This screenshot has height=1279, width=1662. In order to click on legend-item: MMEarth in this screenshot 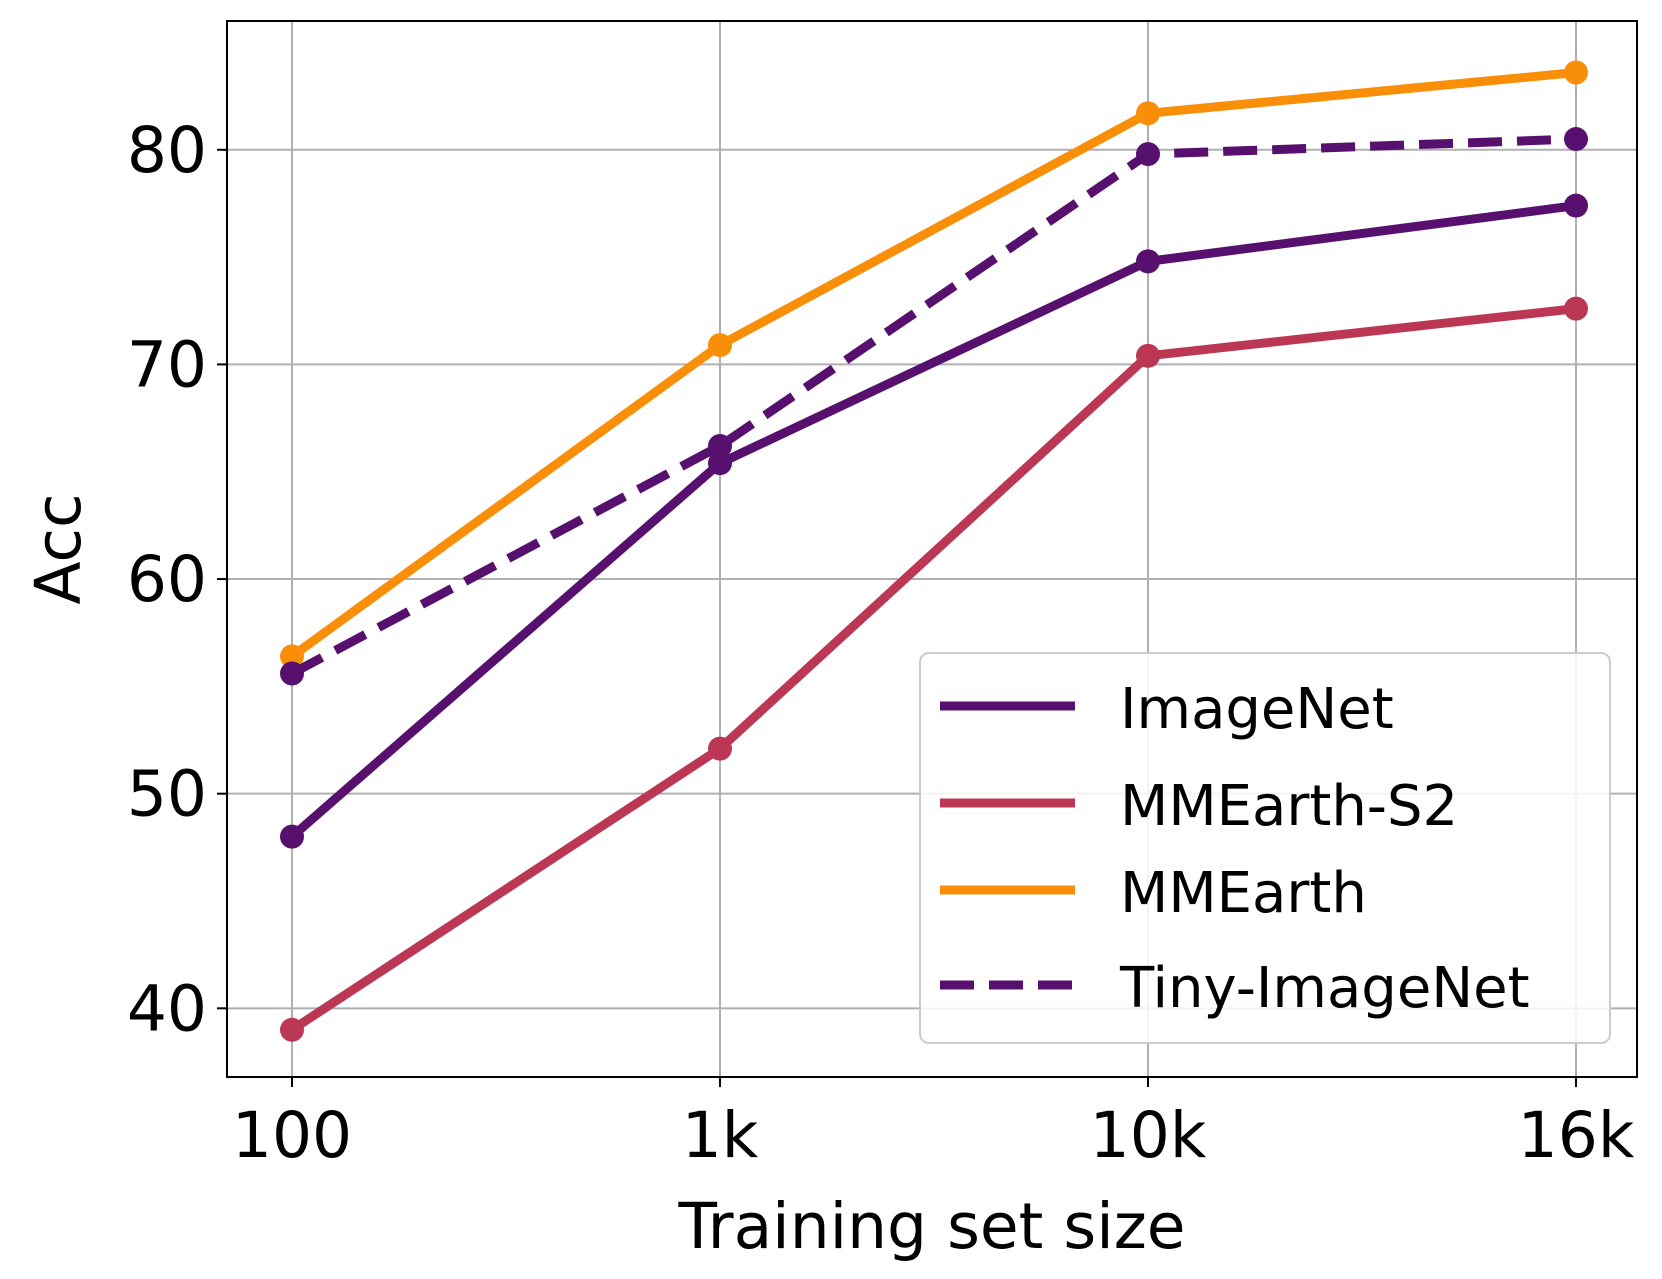, I will do `click(1153, 893)`.